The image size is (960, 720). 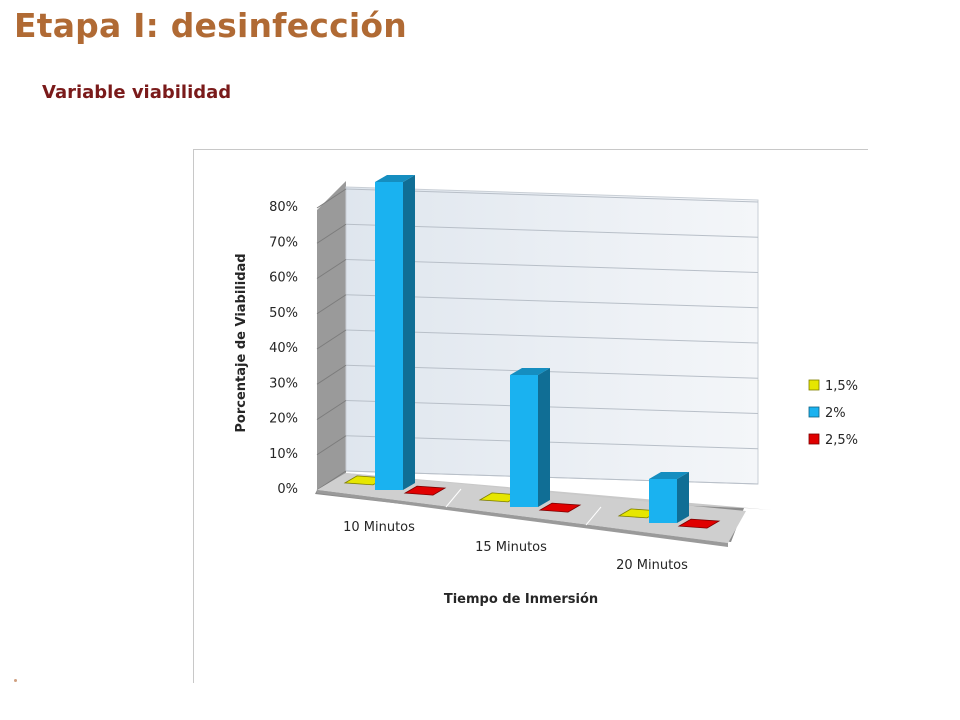 What do you see at coordinates (683, 497) in the screenshot?
I see `bar-side-20 Minutos` at bounding box center [683, 497].